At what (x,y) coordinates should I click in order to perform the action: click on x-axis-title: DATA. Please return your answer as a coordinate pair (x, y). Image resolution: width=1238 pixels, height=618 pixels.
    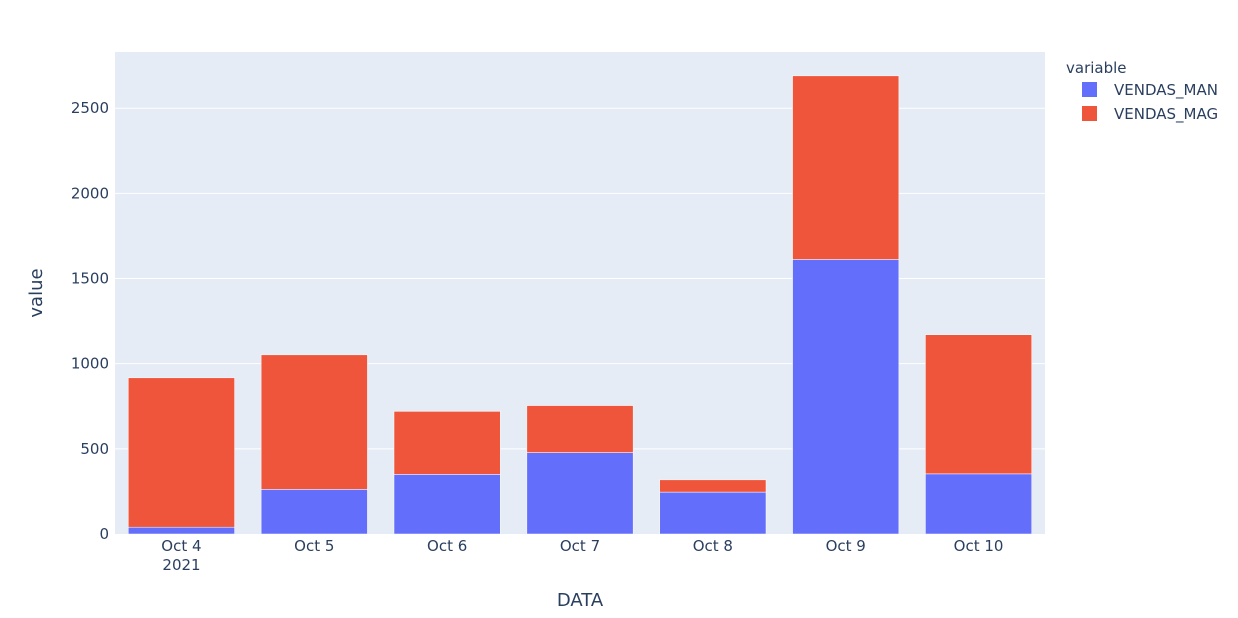
    Looking at the image, I should click on (580, 600).